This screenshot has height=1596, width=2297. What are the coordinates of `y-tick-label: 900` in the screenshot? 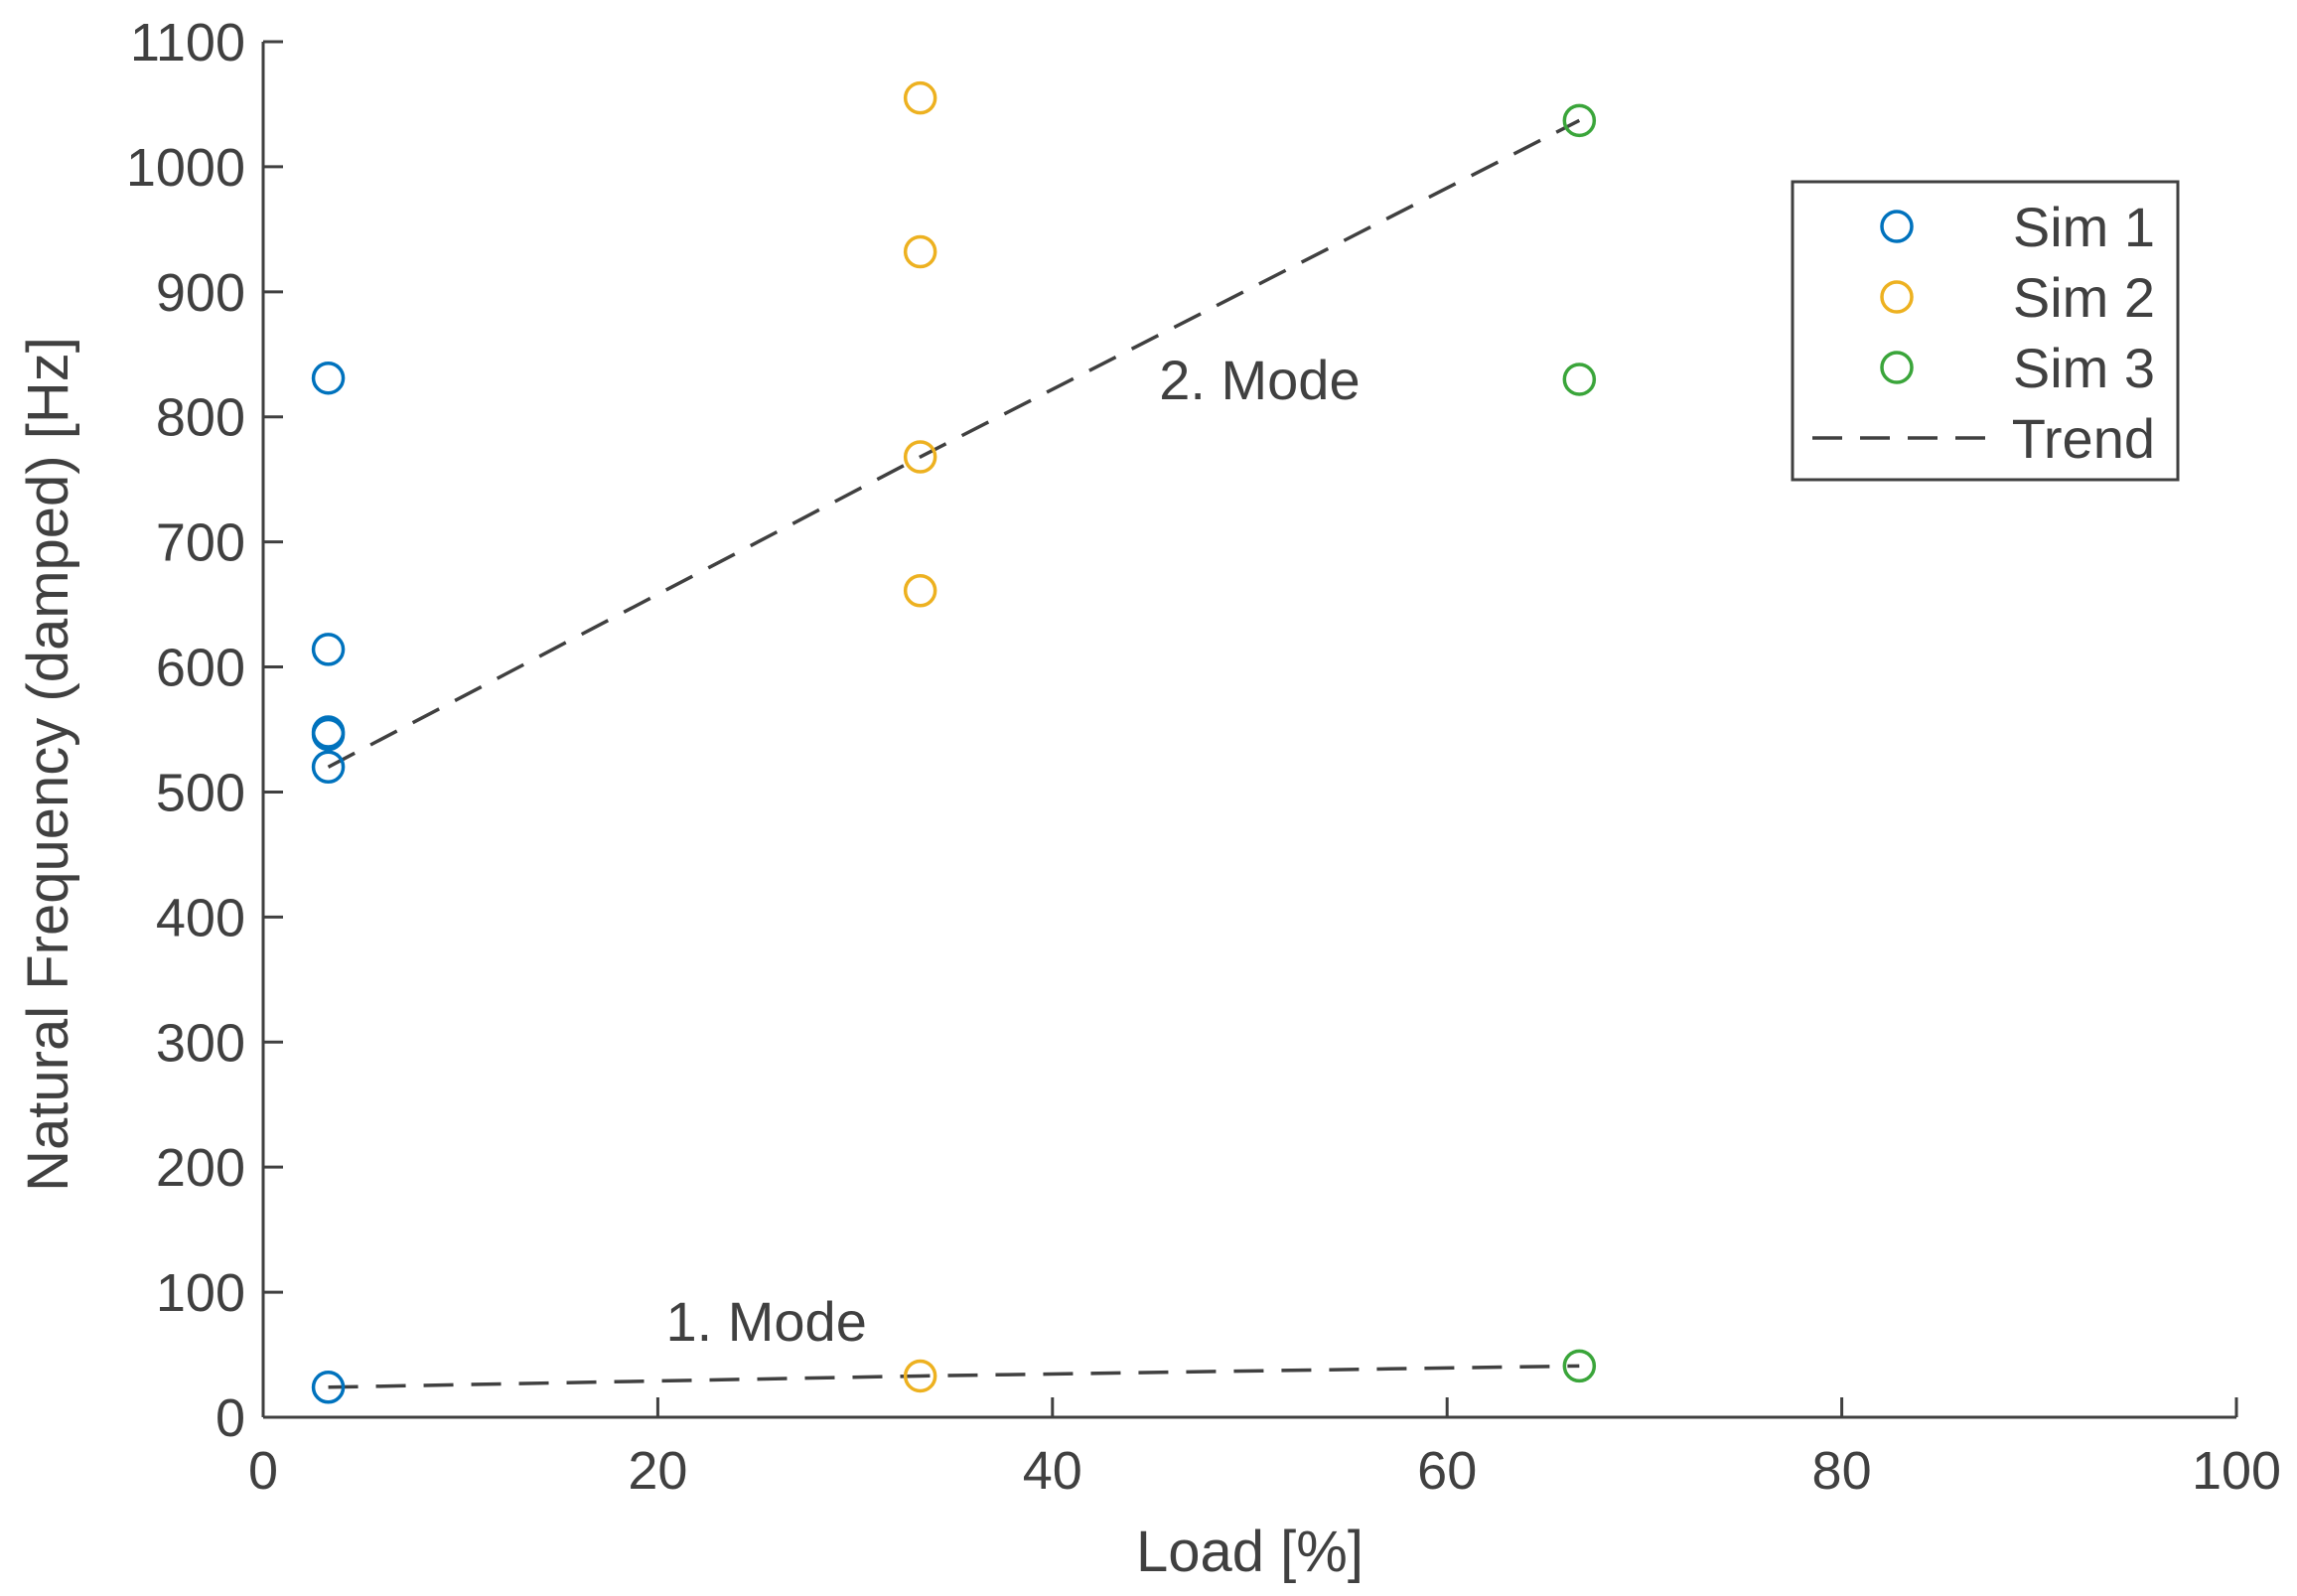 It's located at (200, 293).